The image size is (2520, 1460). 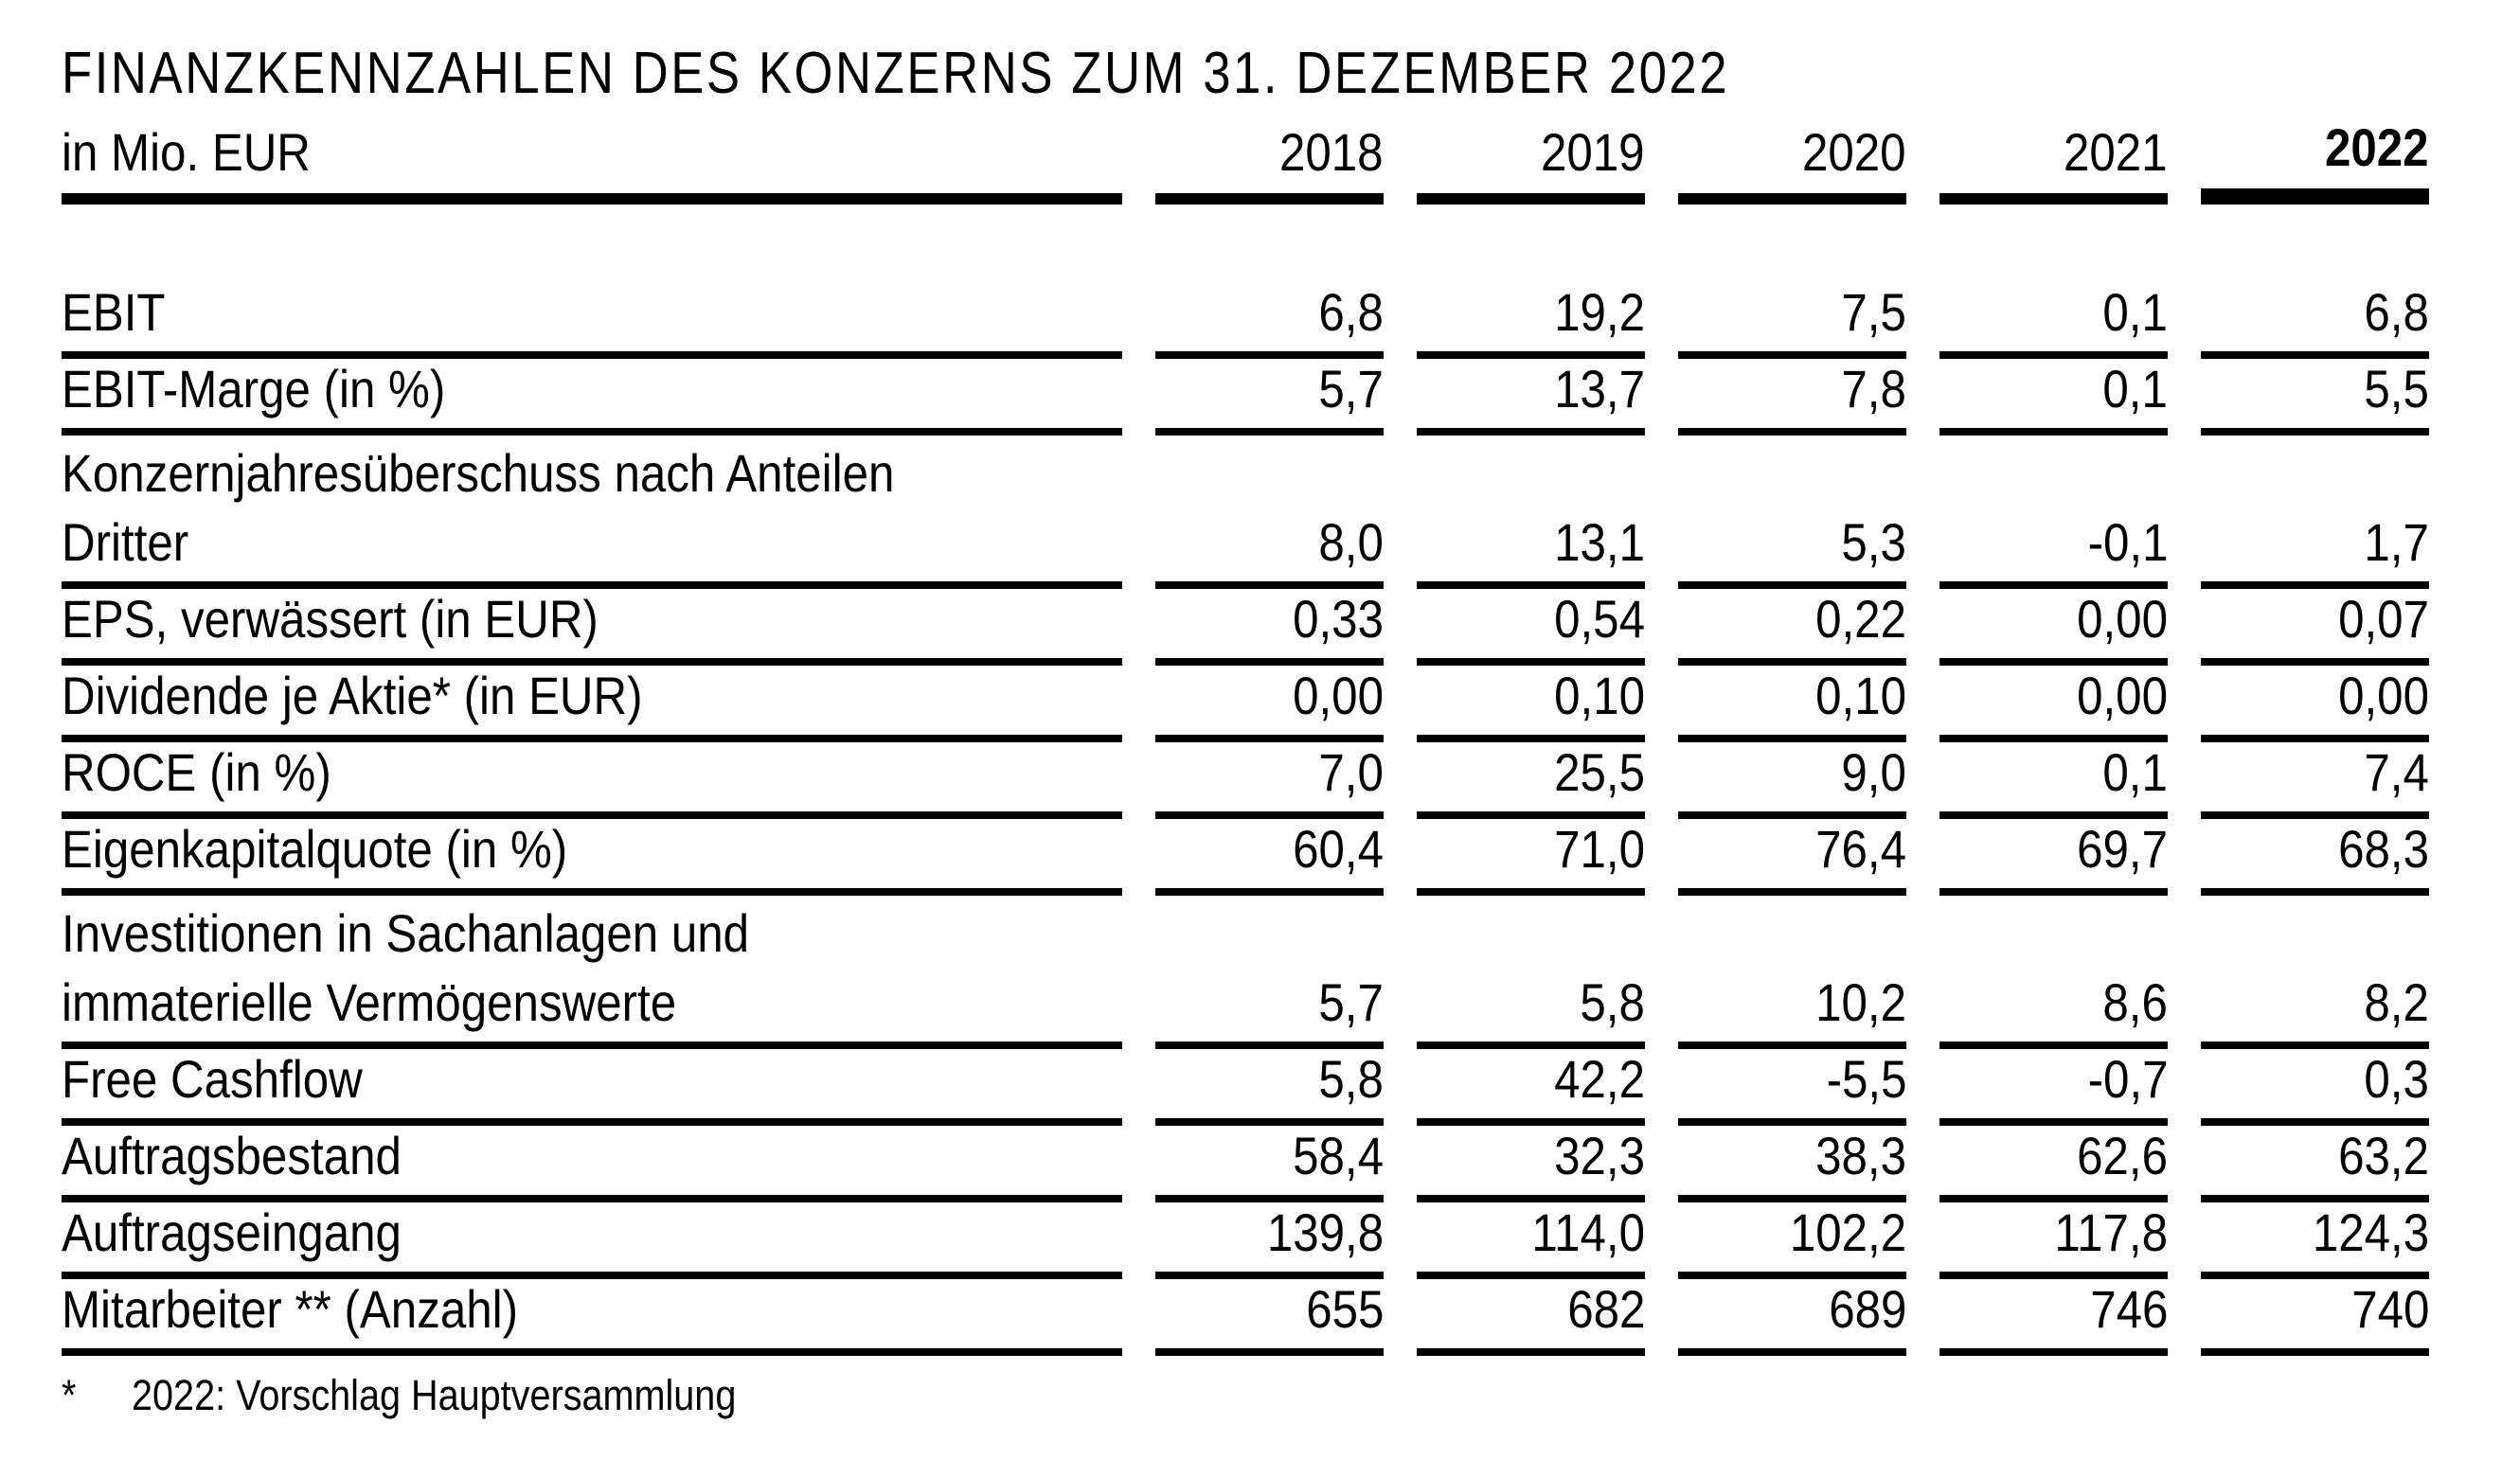 I want to click on row-value-cell: 13,7, so click(x=1531, y=397).